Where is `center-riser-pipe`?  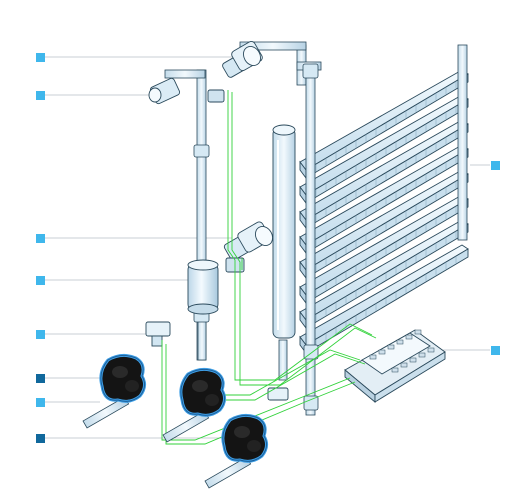
center-riser-pipe is located at coordinates (283, 360).